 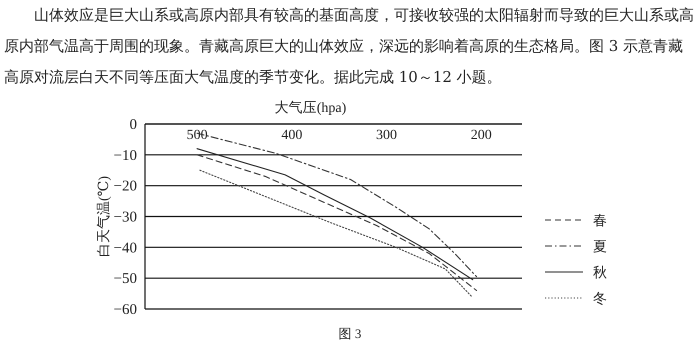 I want to click on y-tick-label: −40, so click(x=125, y=248).